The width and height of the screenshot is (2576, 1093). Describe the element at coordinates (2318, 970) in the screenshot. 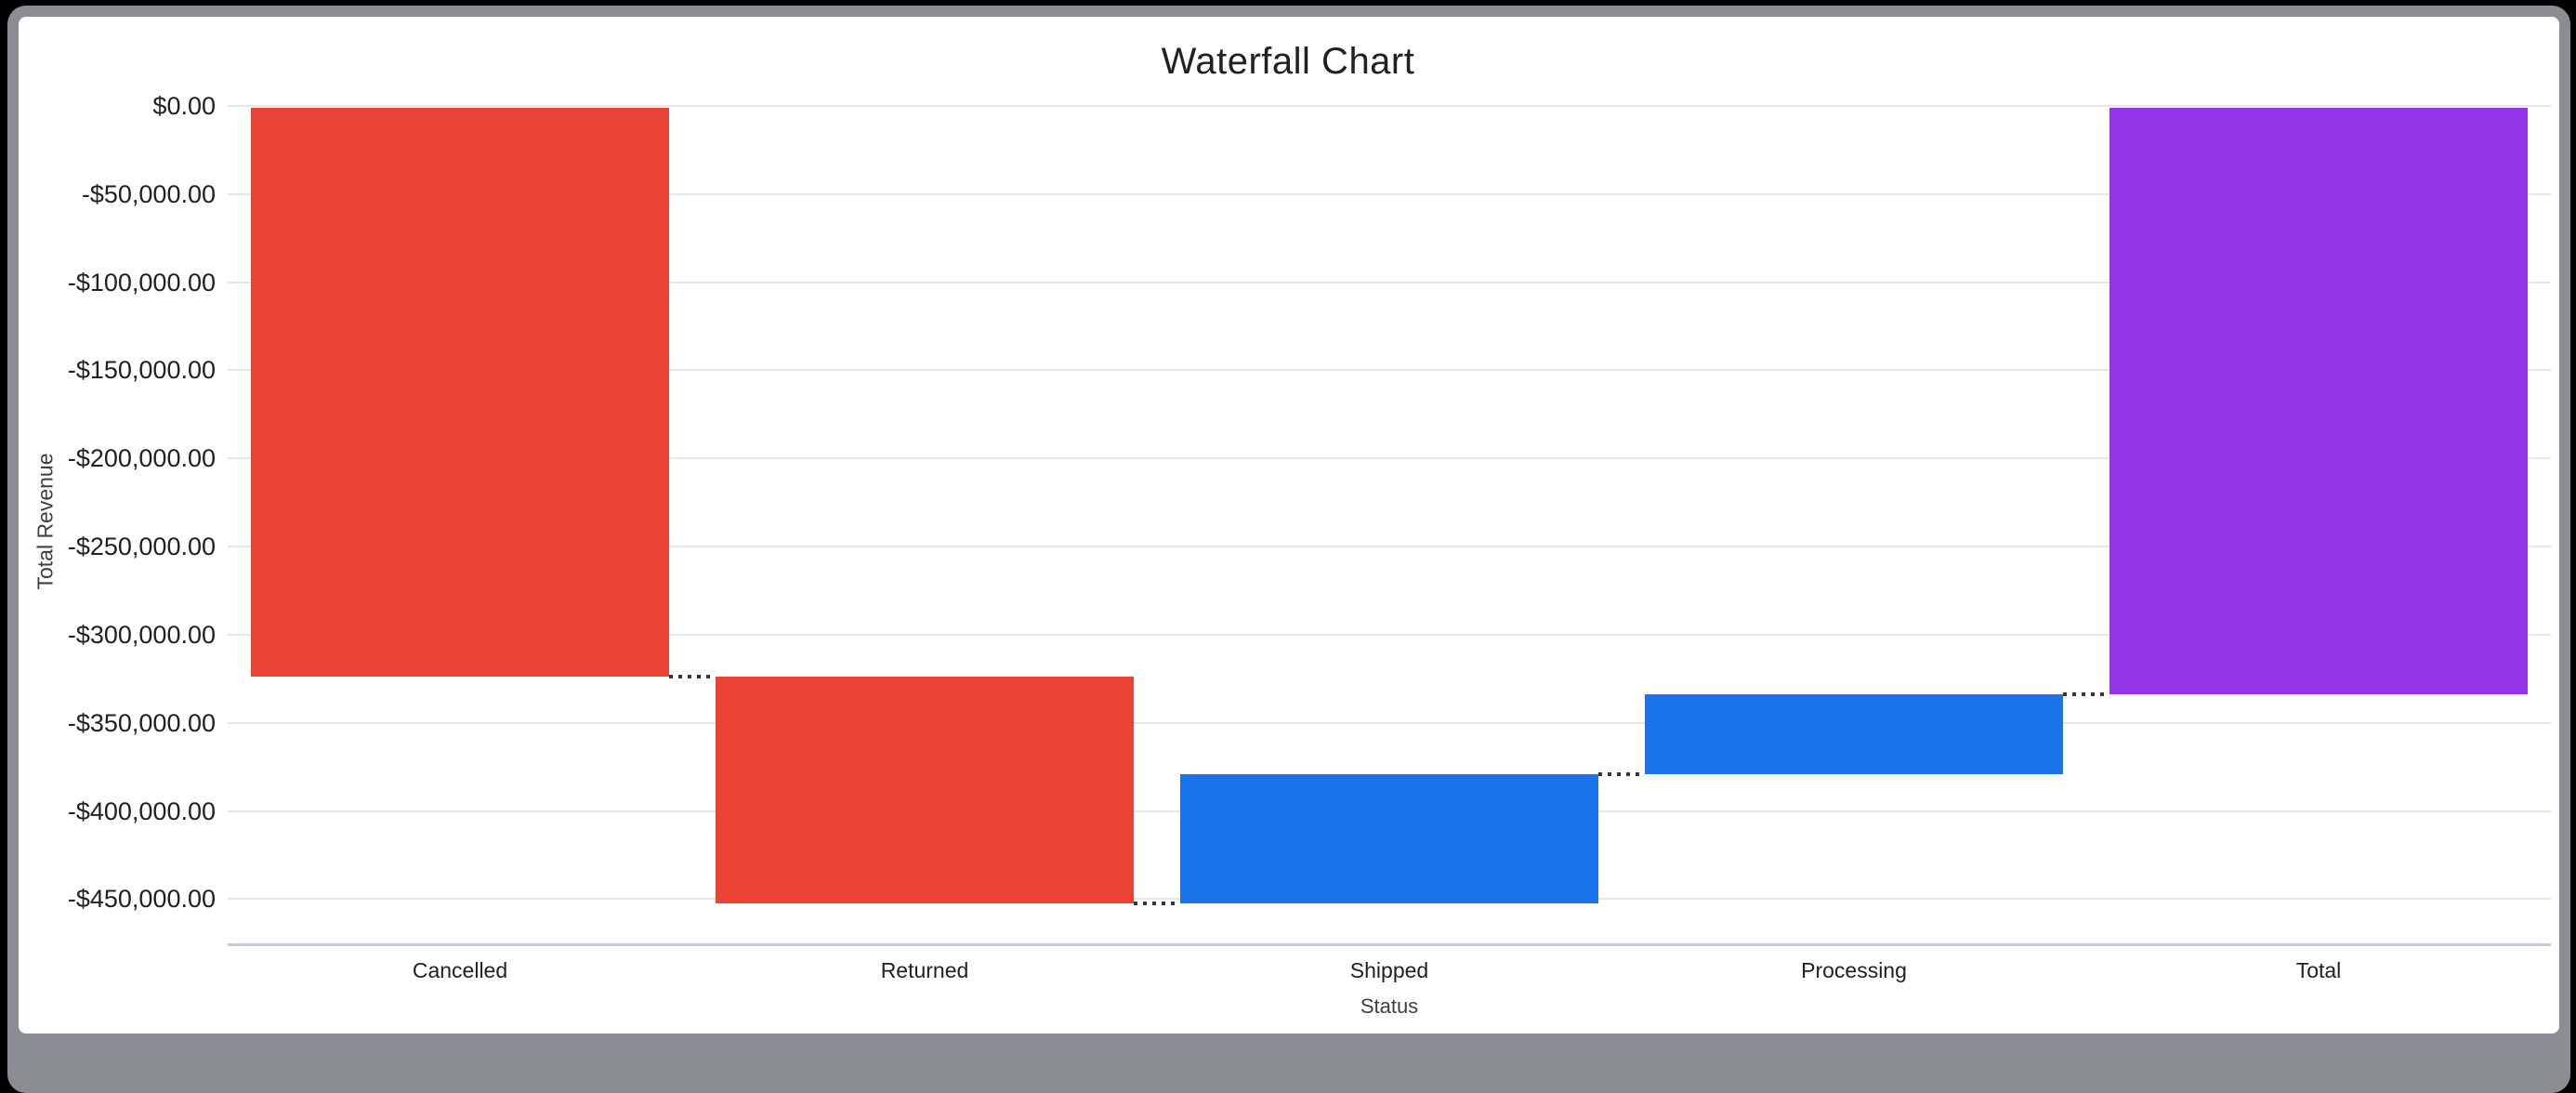

I see `x-category-label: Total` at that location.